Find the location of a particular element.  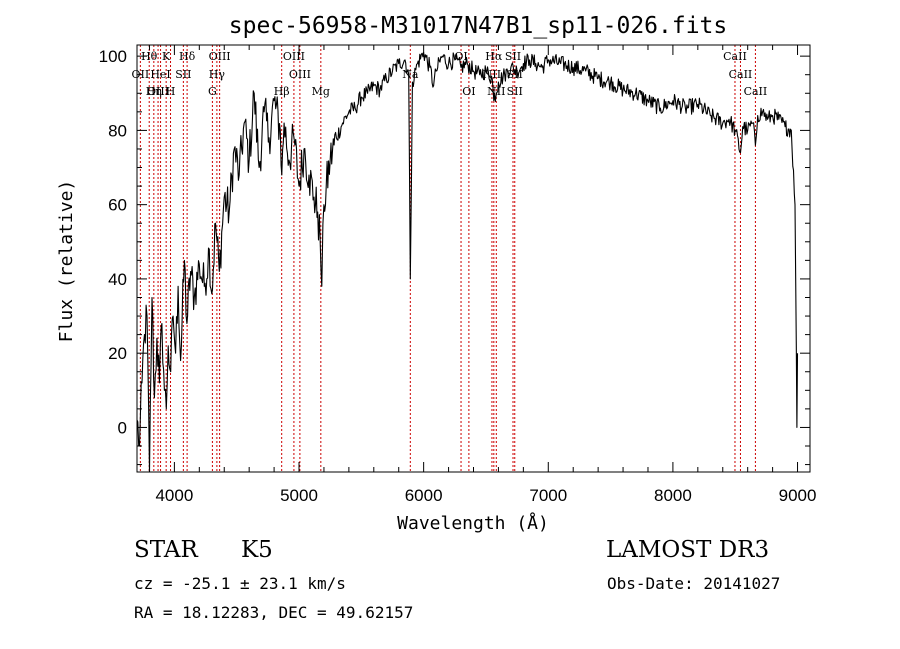

line-marker-label: Hα is located at coordinates (494, 56).